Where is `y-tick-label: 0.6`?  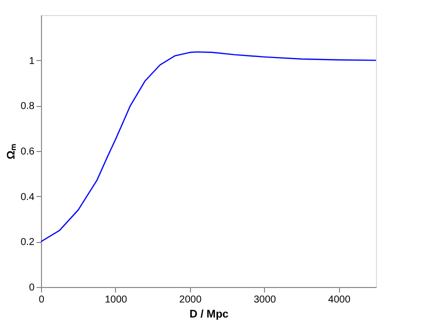
y-tick-label: 0.6 is located at coordinates (27, 152).